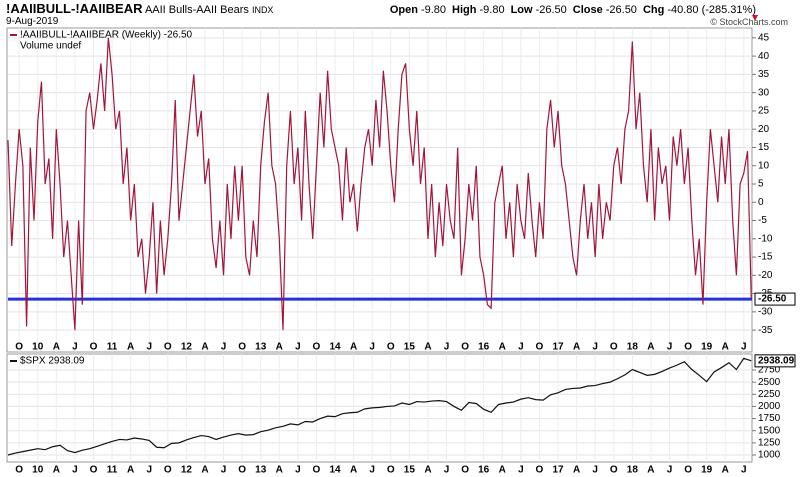  Describe the element at coordinates (765, 330) in the screenshot. I see `y-tick-label: -35` at that location.